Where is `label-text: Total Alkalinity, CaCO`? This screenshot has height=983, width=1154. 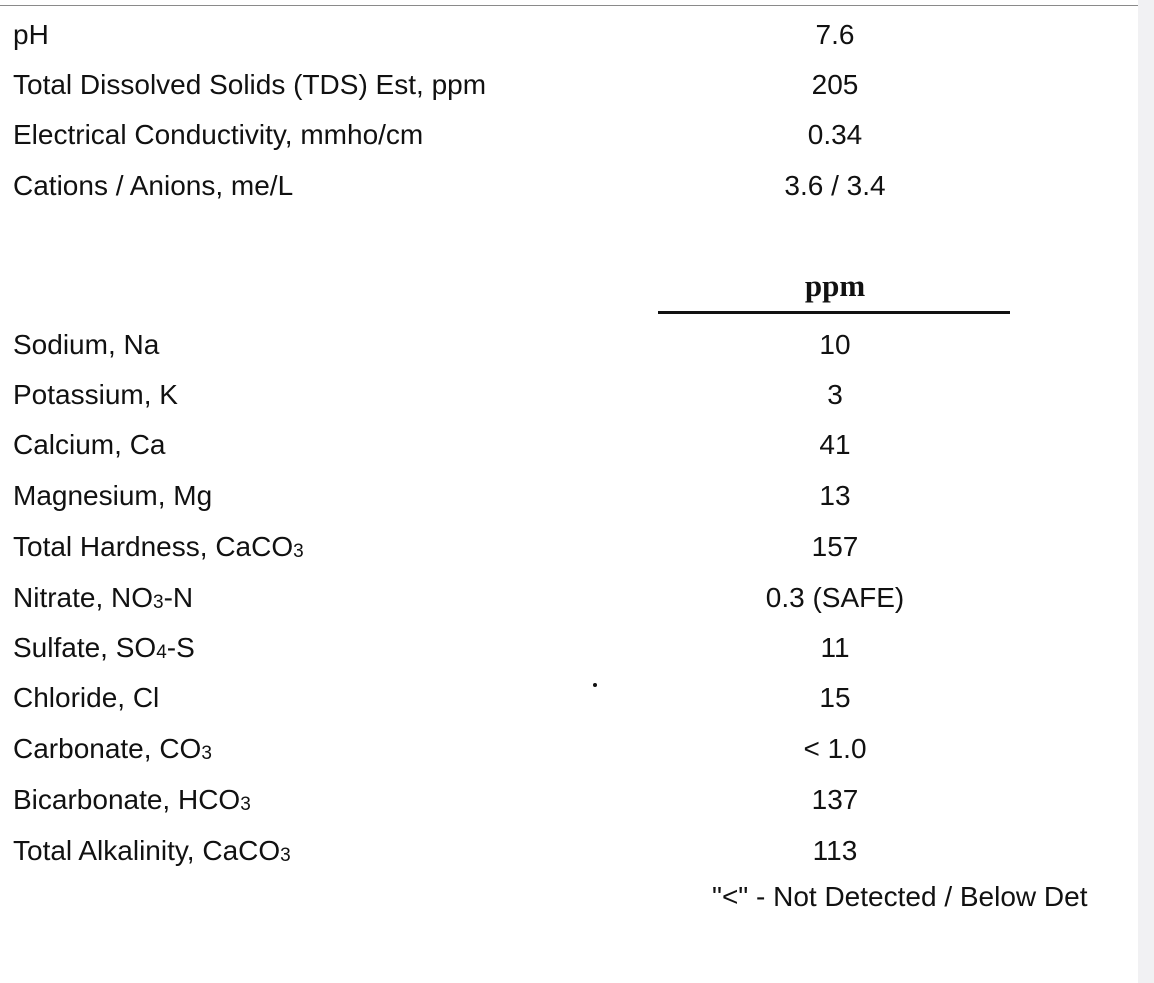 label-text: Total Alkalinity, CaCO is located at coordinates (147, 850).